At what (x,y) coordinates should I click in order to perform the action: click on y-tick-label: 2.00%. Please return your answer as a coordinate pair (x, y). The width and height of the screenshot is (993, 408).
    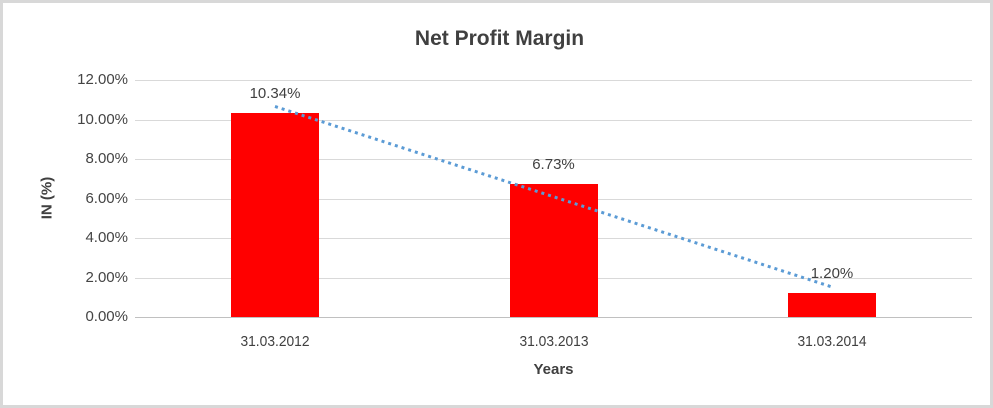
    Looking at the image, I should click on (106, 277).